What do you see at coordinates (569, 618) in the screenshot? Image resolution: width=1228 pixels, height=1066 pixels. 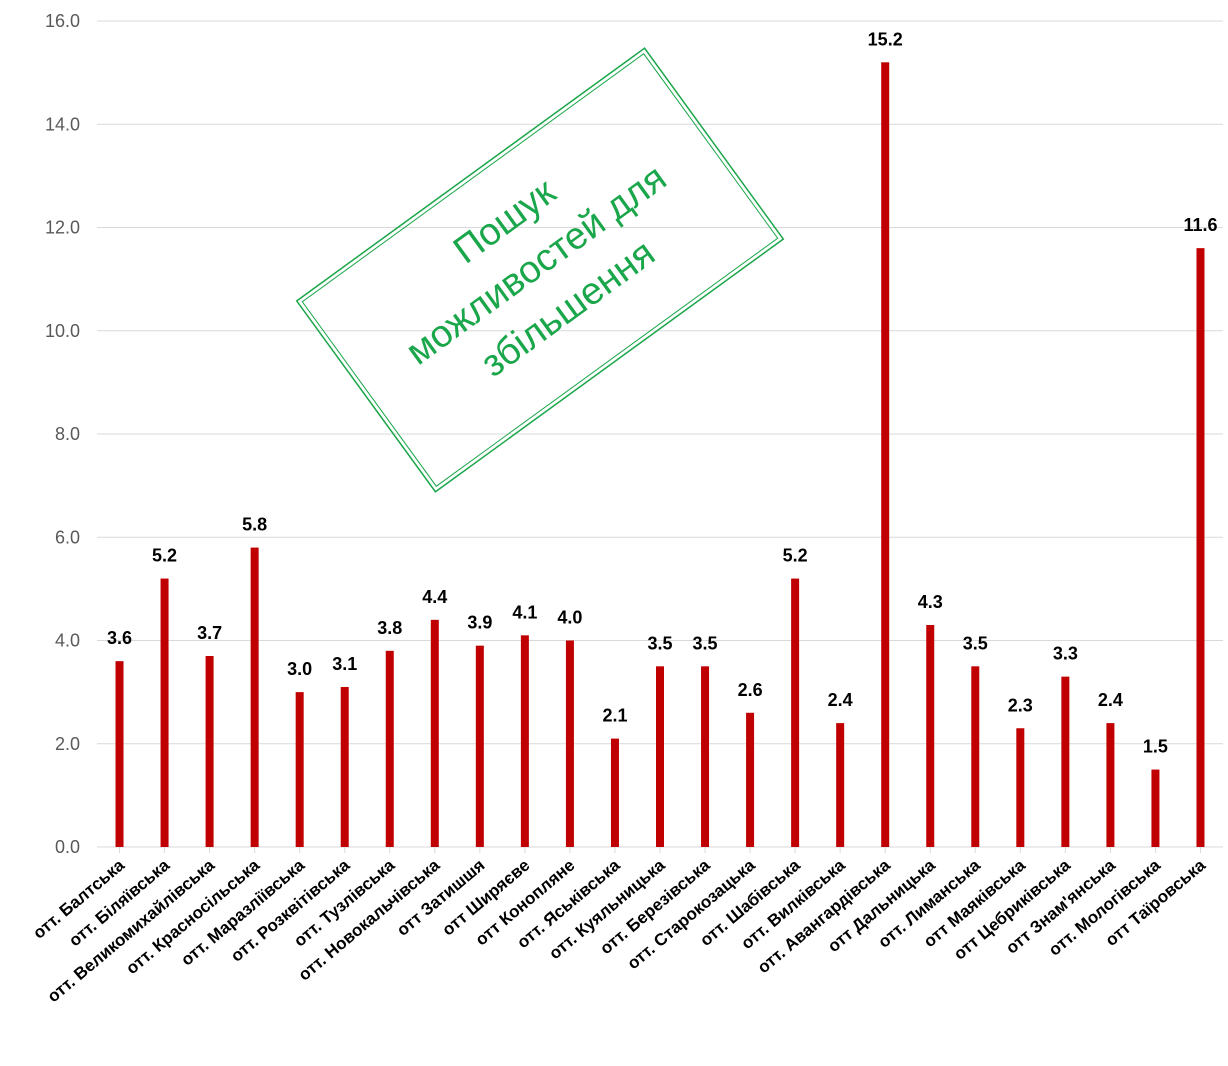 I see `data-label: 4.0` at bounding box center [569, 618].